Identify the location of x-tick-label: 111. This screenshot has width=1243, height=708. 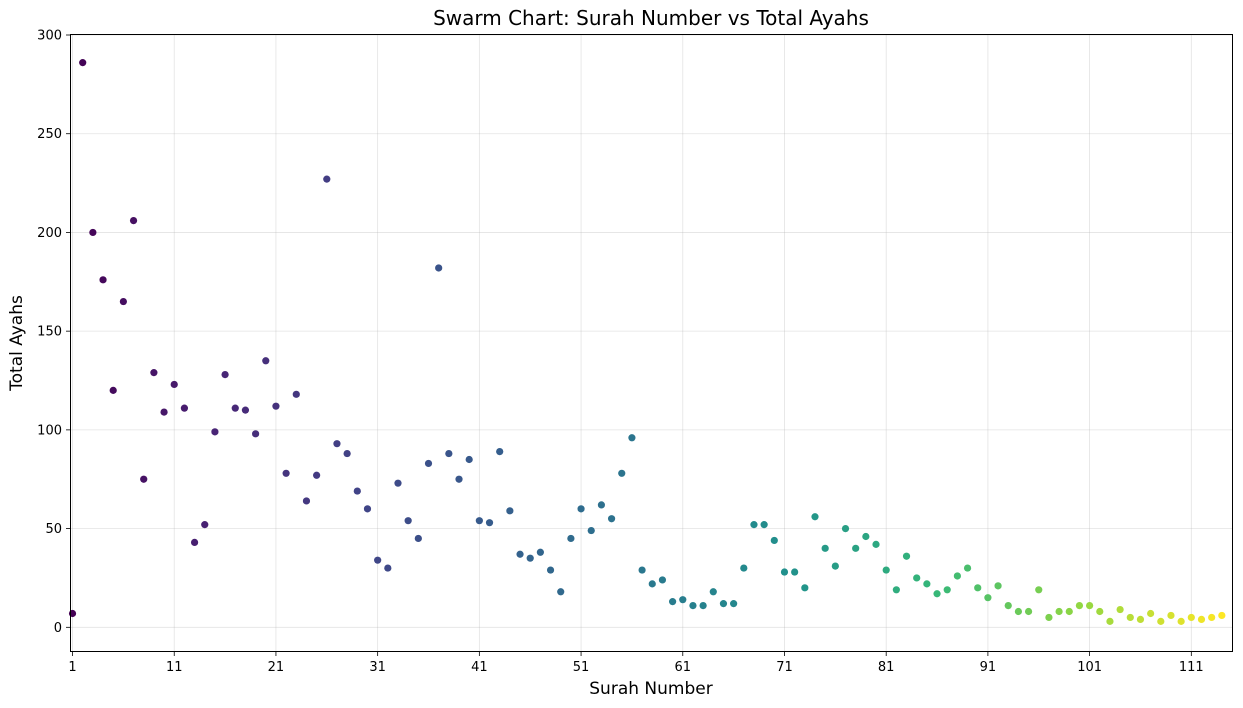
(1191, 667).